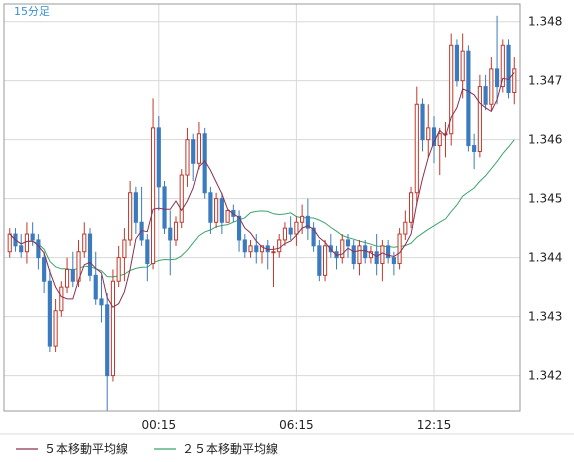 This screenshot has width=574, height=462. I want to click on x-axis-ticks: 00:15 06:15 12:15, so click(297, 425).